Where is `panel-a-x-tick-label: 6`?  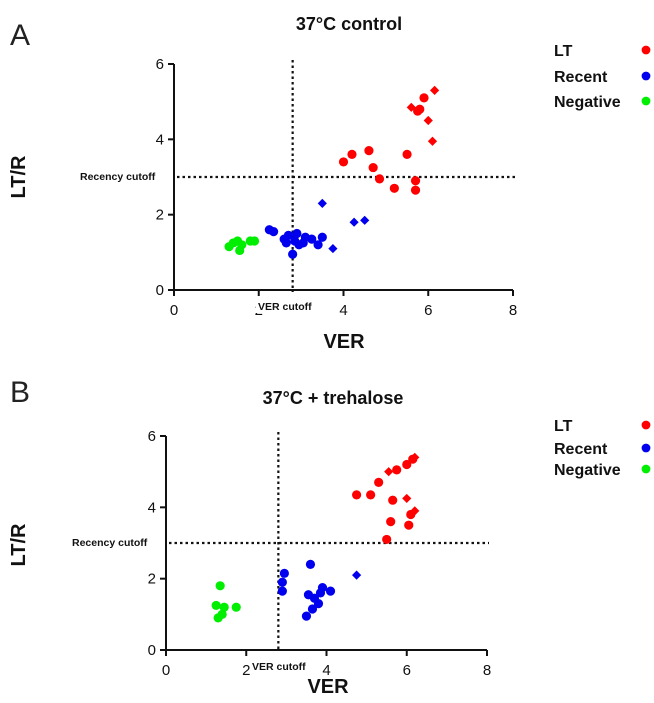 panel-a-x-tick-label: 6 is located at coordinates (428, 310).